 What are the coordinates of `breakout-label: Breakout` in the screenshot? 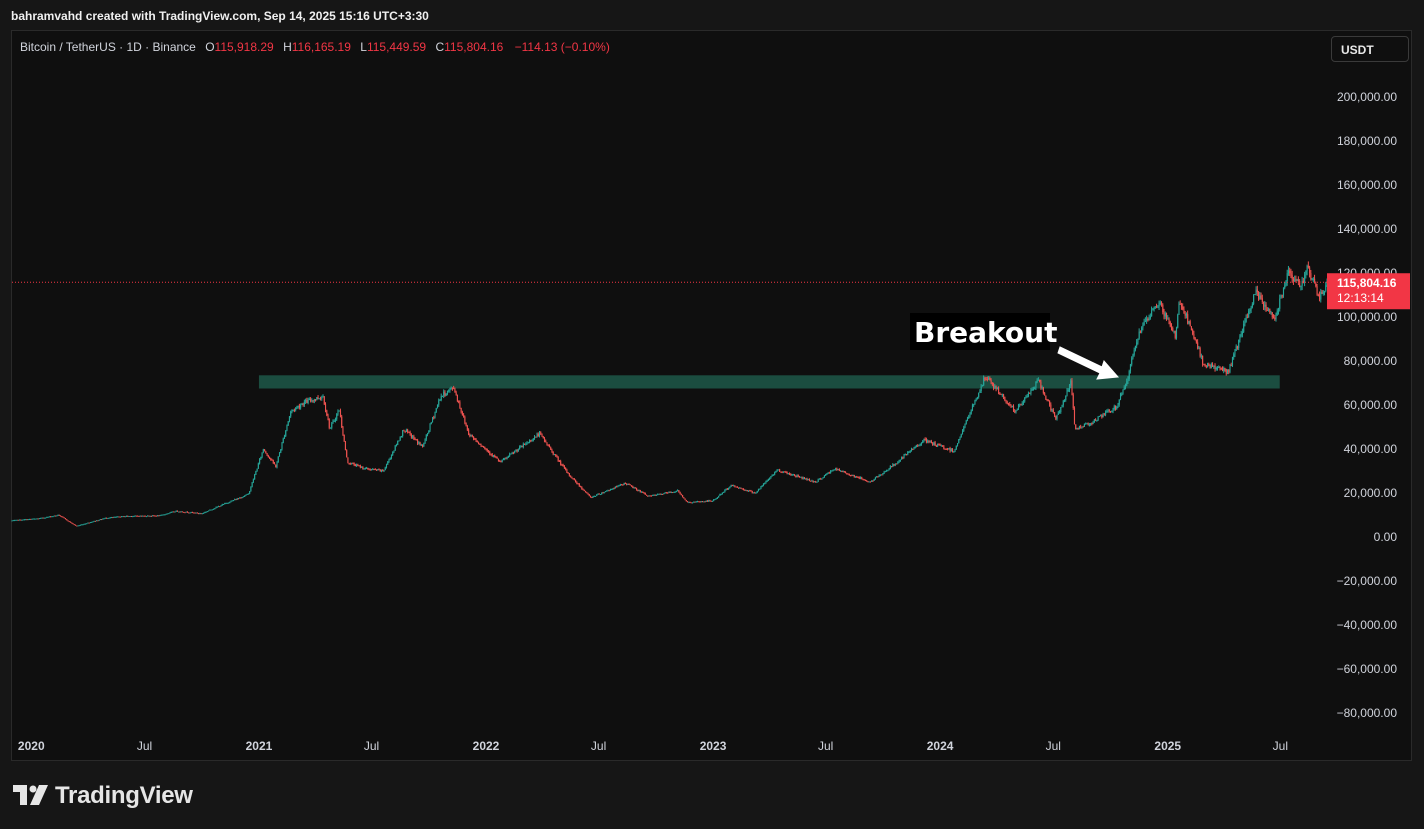 It's located at (985, 332).